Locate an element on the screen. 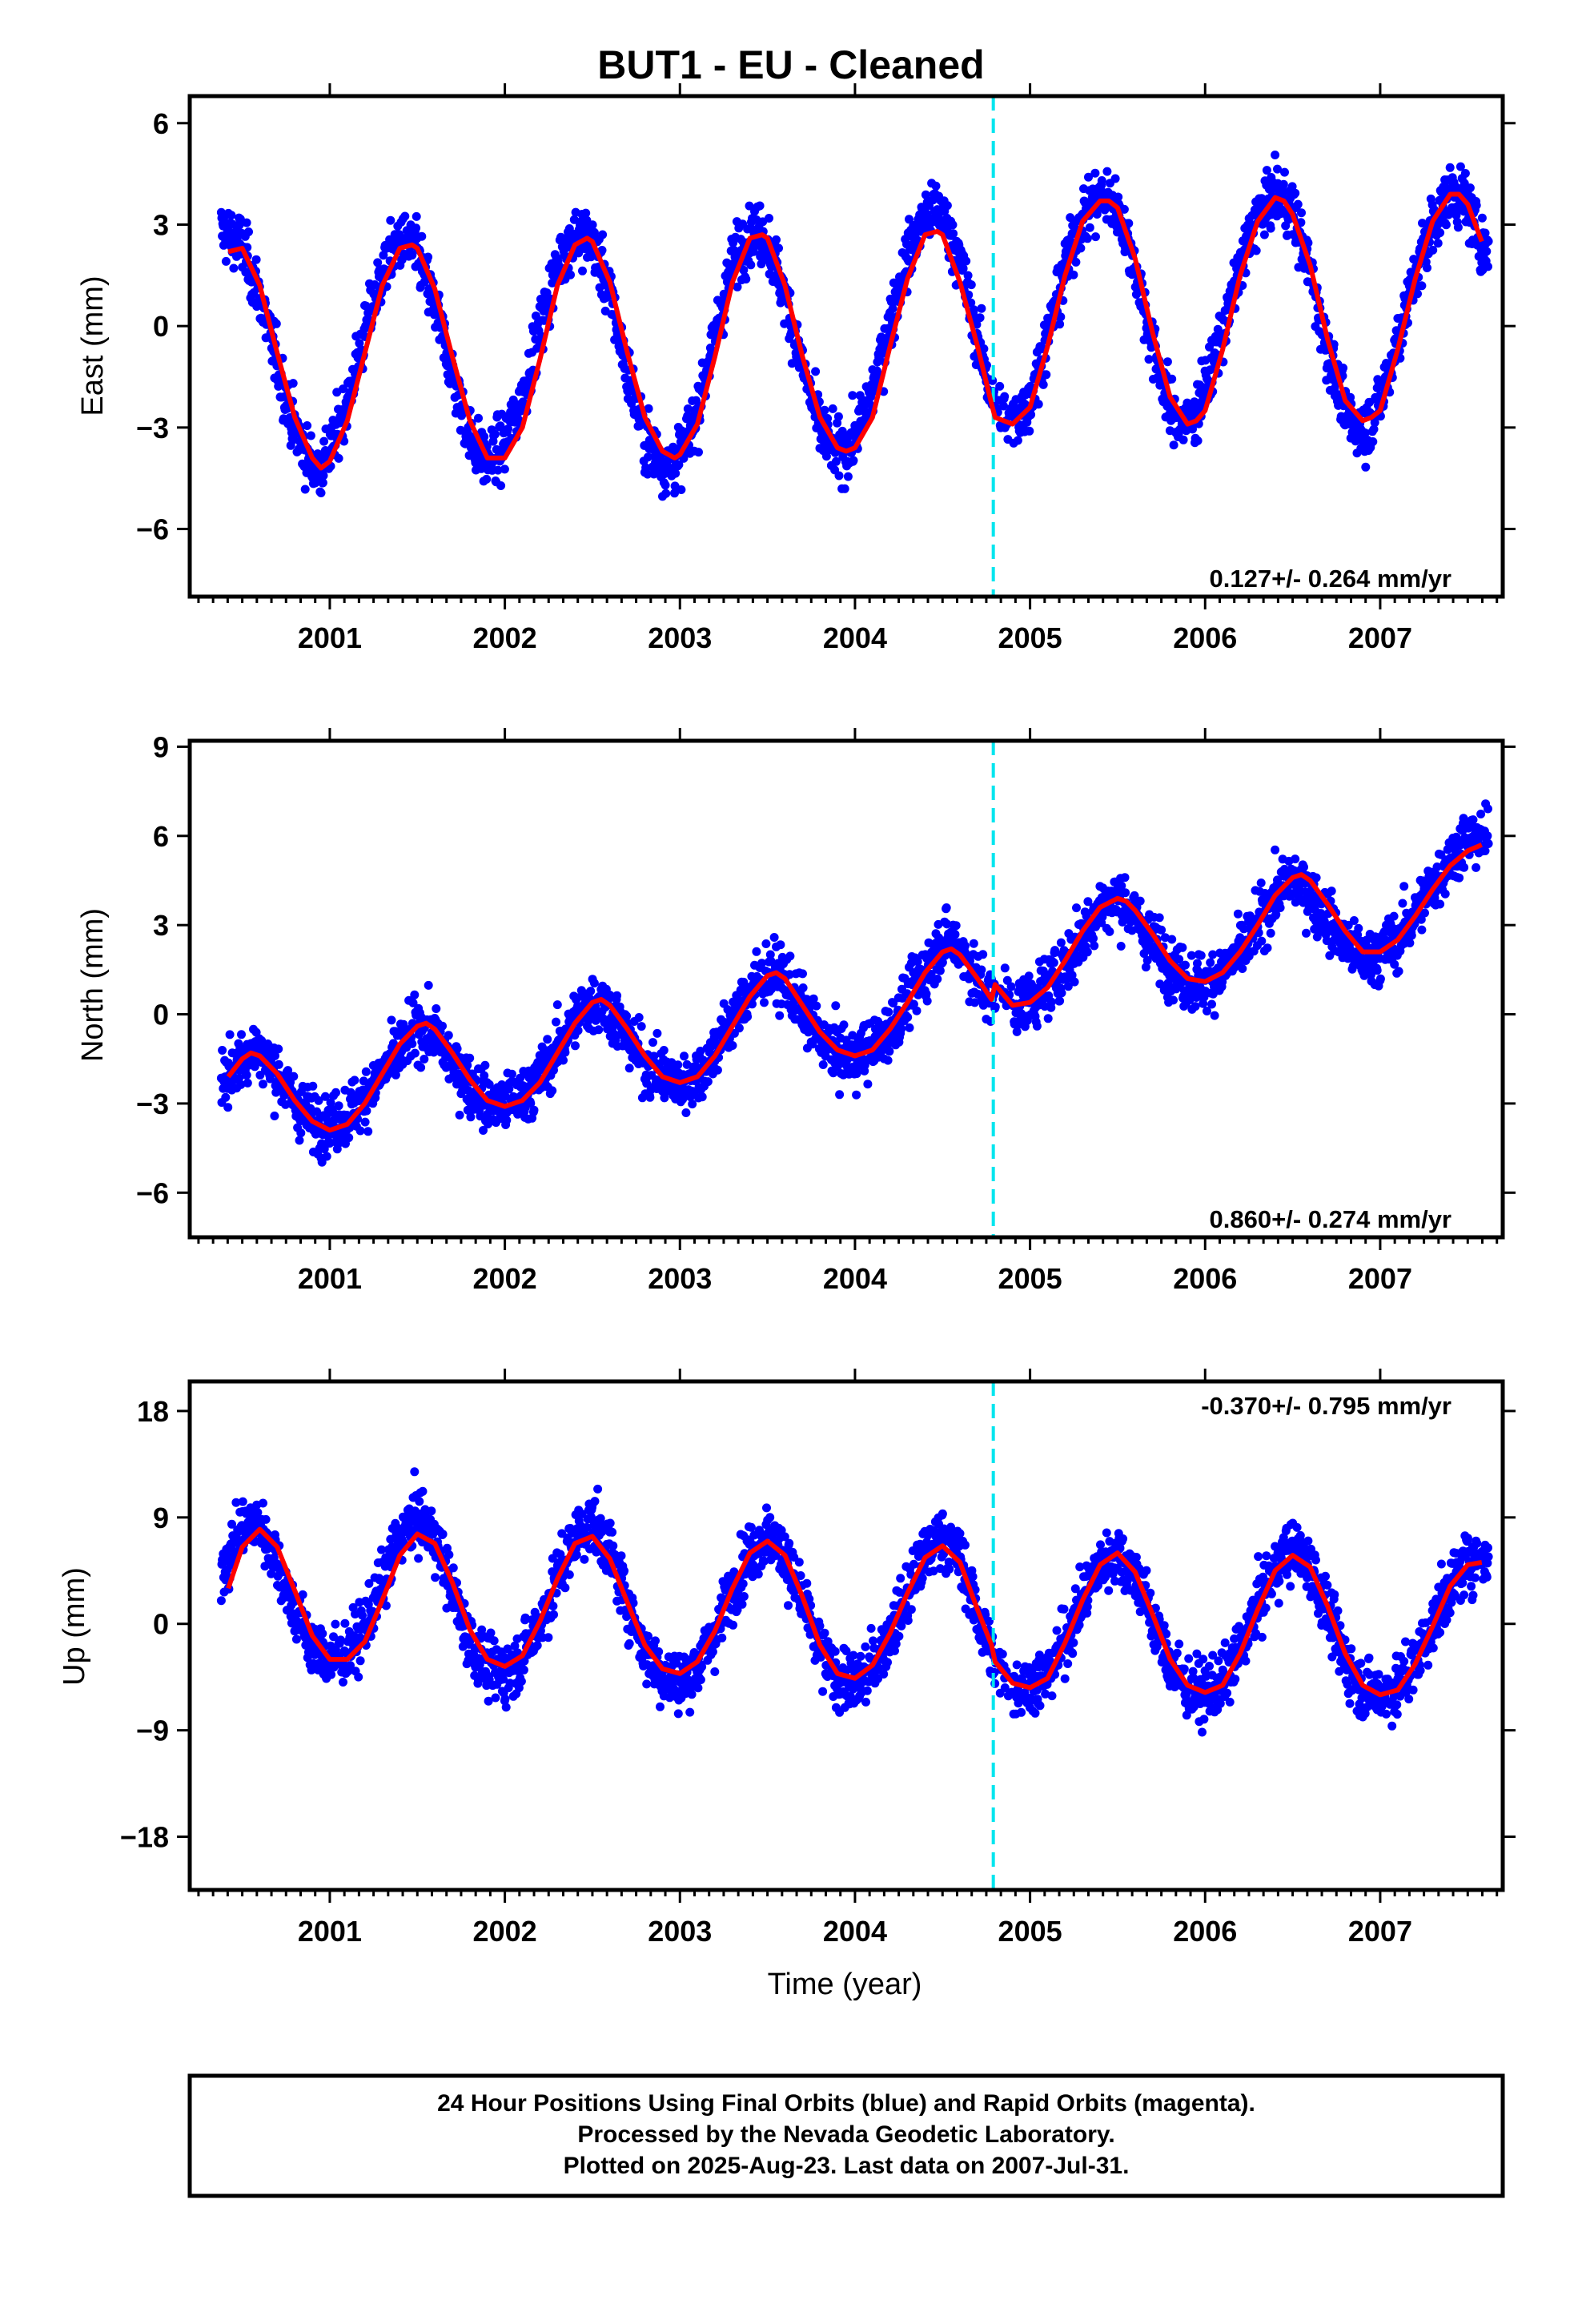  chart-title: BUT1 - EU - Cleaned is located at coordinates (791, 64).